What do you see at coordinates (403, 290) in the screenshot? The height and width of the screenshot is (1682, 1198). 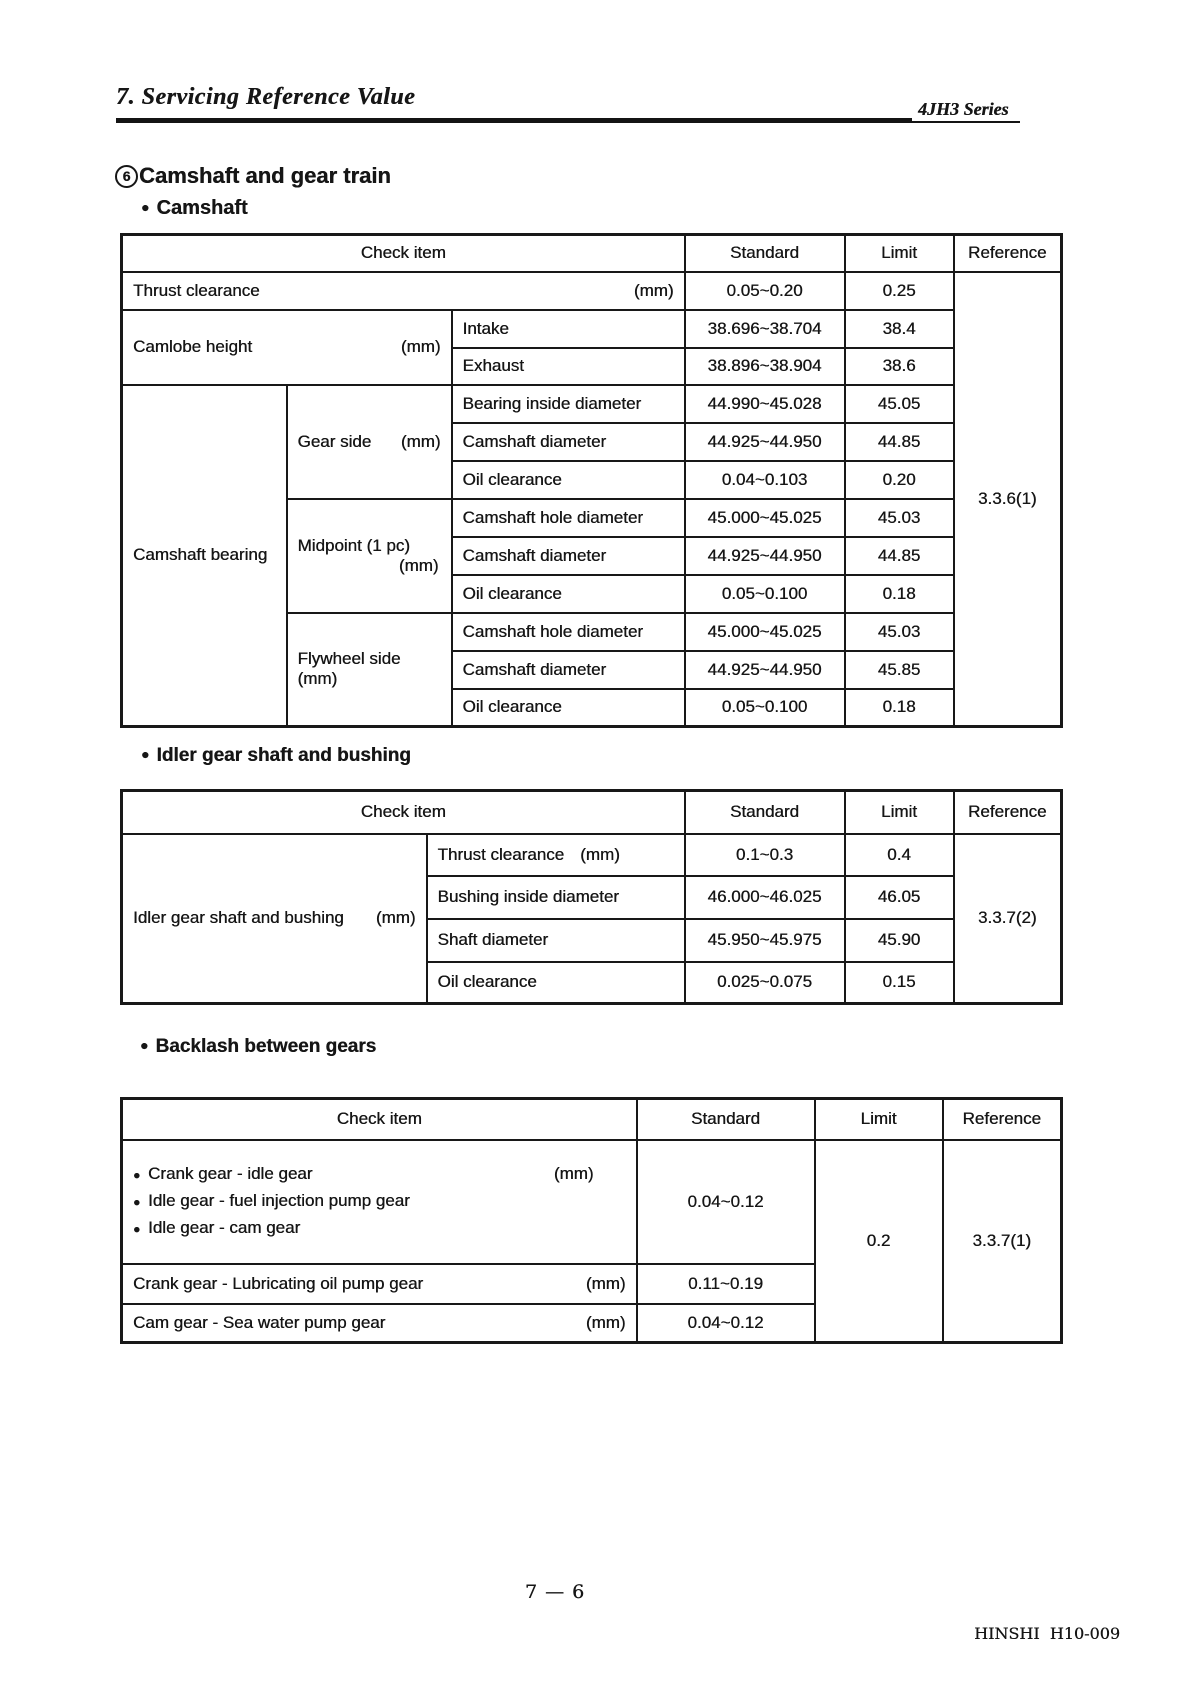 I see `row-label-thrust-clearance: Thrust clearance (mm)` at bounding box center [403, 290].